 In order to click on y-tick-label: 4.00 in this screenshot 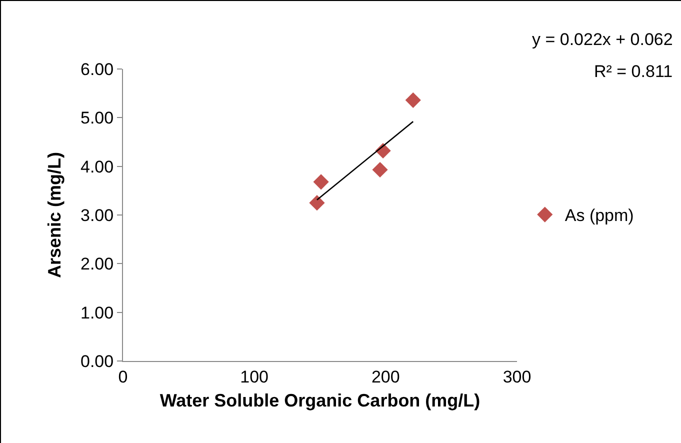, I will do `click(97, 166)`.